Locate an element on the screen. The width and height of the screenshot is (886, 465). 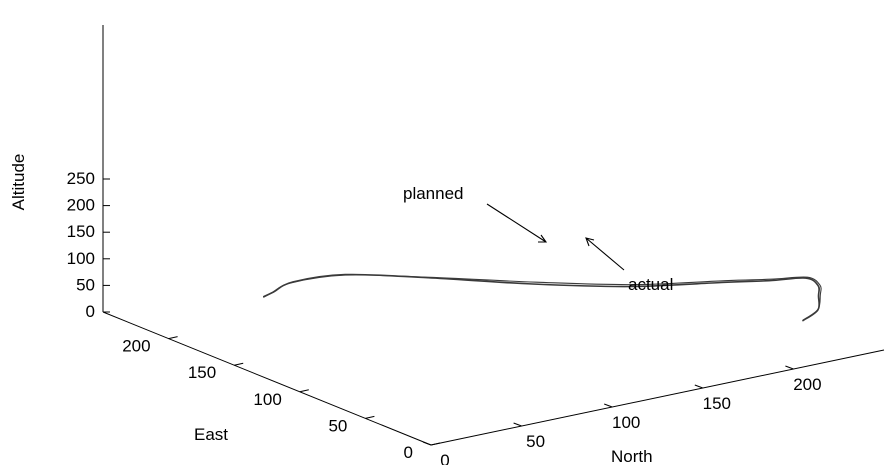
north-axis-label: North is located at coordinates (632, 456).